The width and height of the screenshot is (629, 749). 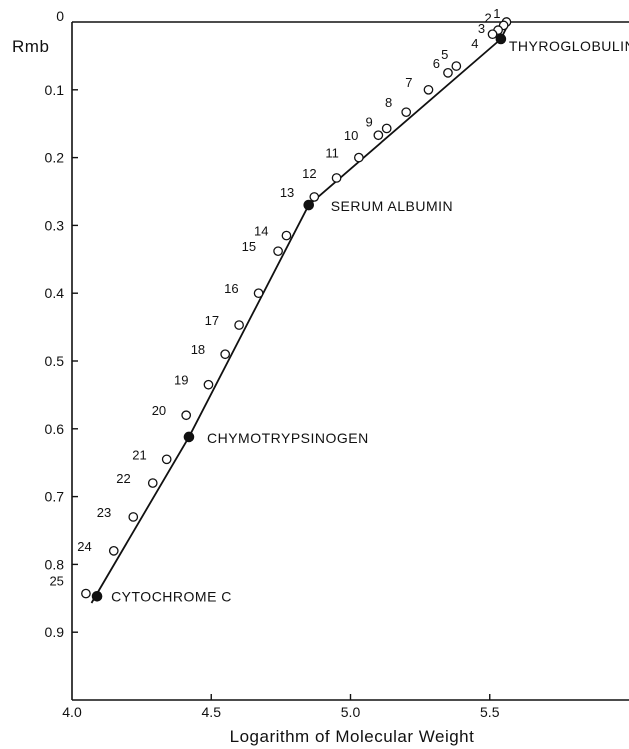 I want to click on y-tick-label: 0.5, so click(x=55, y=361).